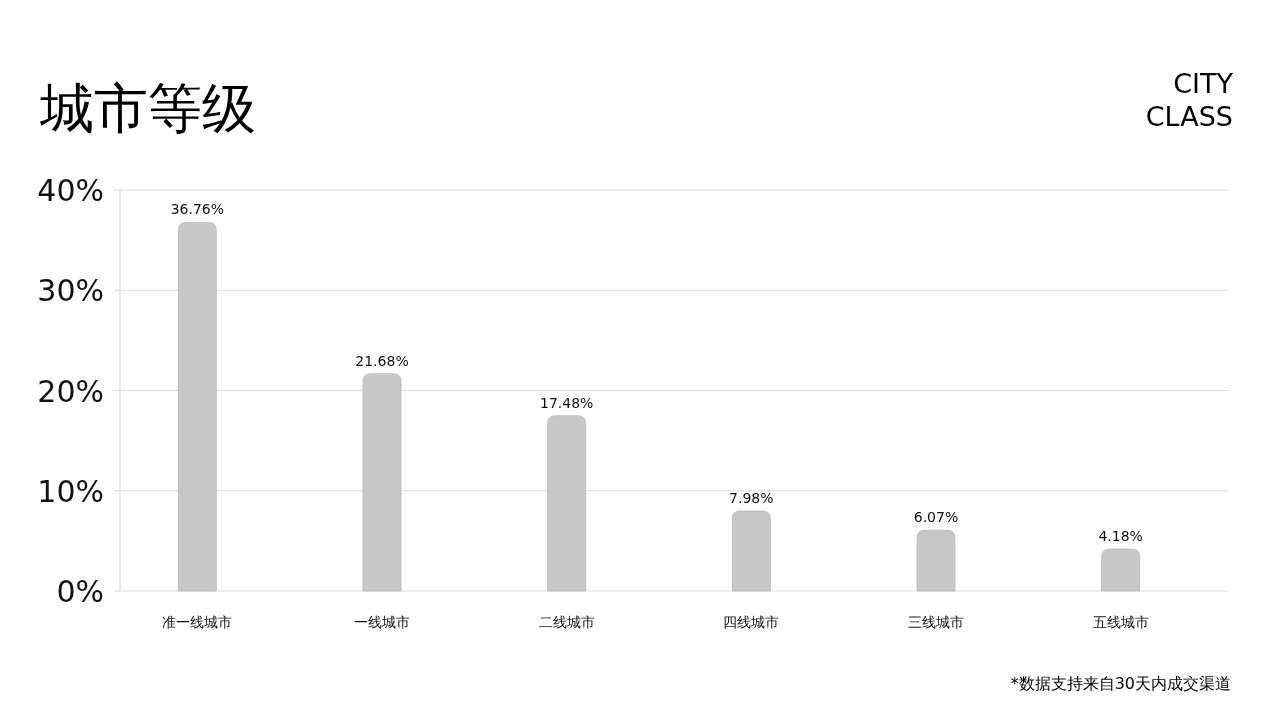  I want to click on data-label: 7.98%, so click(751, 498).